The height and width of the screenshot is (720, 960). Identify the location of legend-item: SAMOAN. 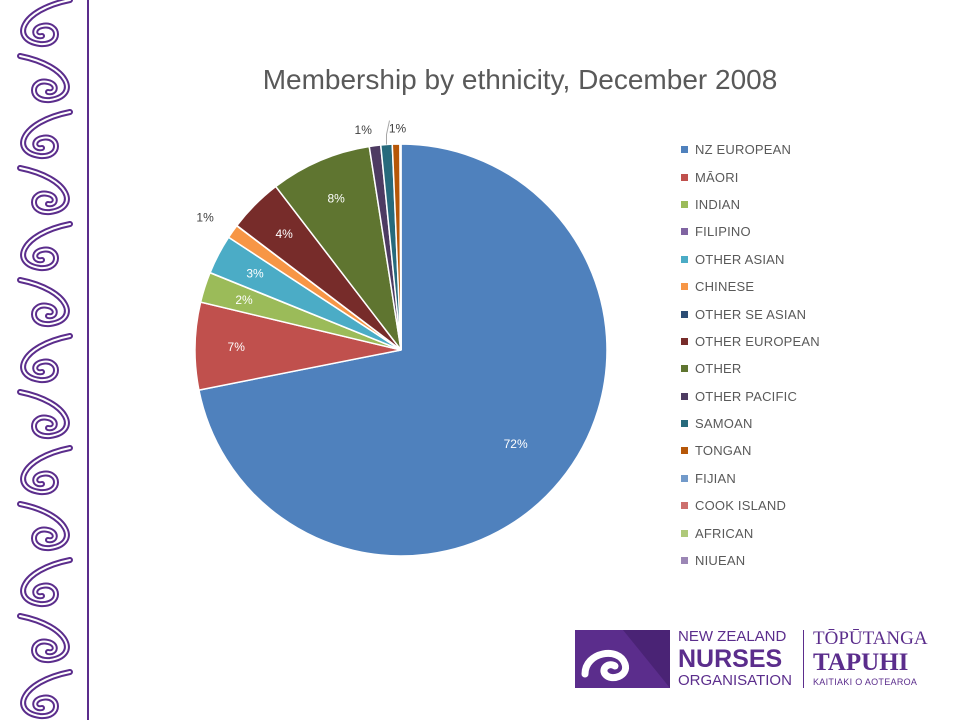
(750, 423).